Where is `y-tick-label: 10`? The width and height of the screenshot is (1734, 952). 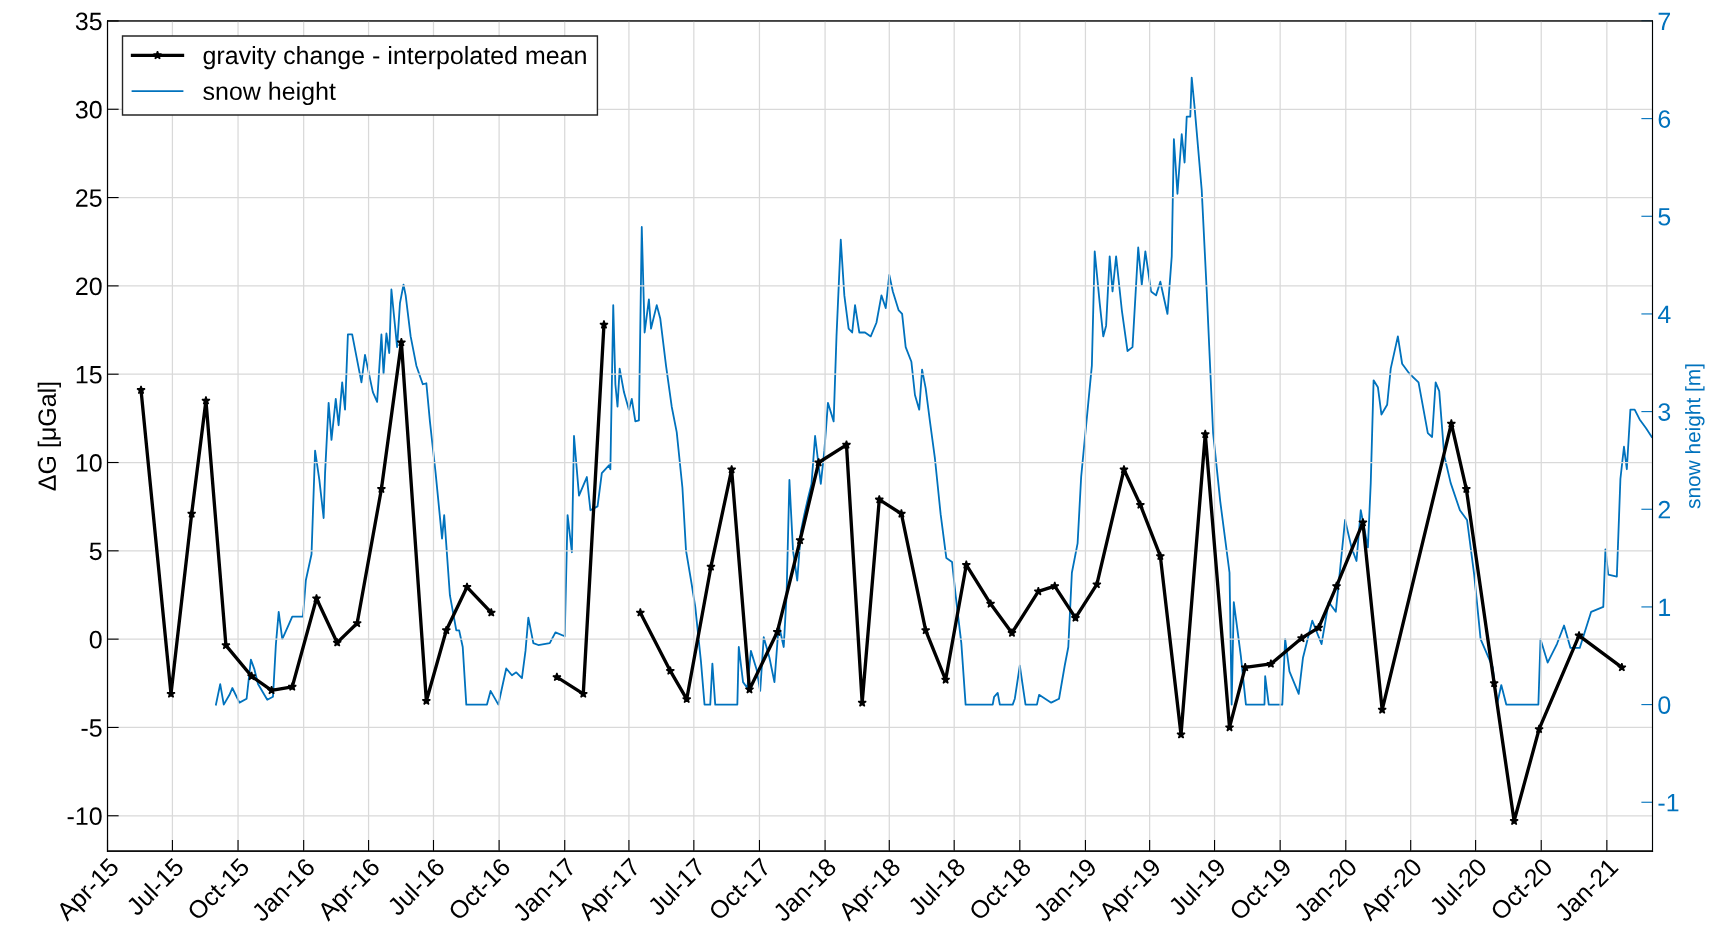 y-tick-label: 10 is located at coordinates (89, 463).